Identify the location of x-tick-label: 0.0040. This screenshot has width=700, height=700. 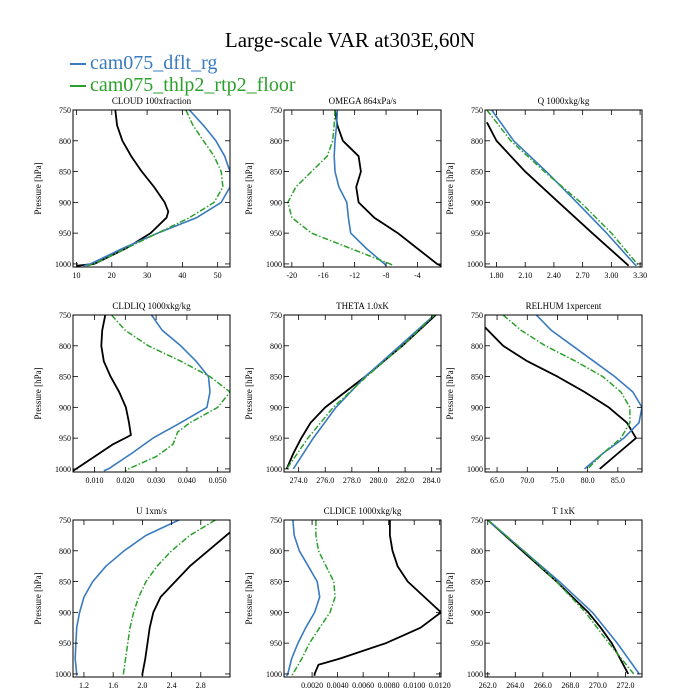
(338, 685).